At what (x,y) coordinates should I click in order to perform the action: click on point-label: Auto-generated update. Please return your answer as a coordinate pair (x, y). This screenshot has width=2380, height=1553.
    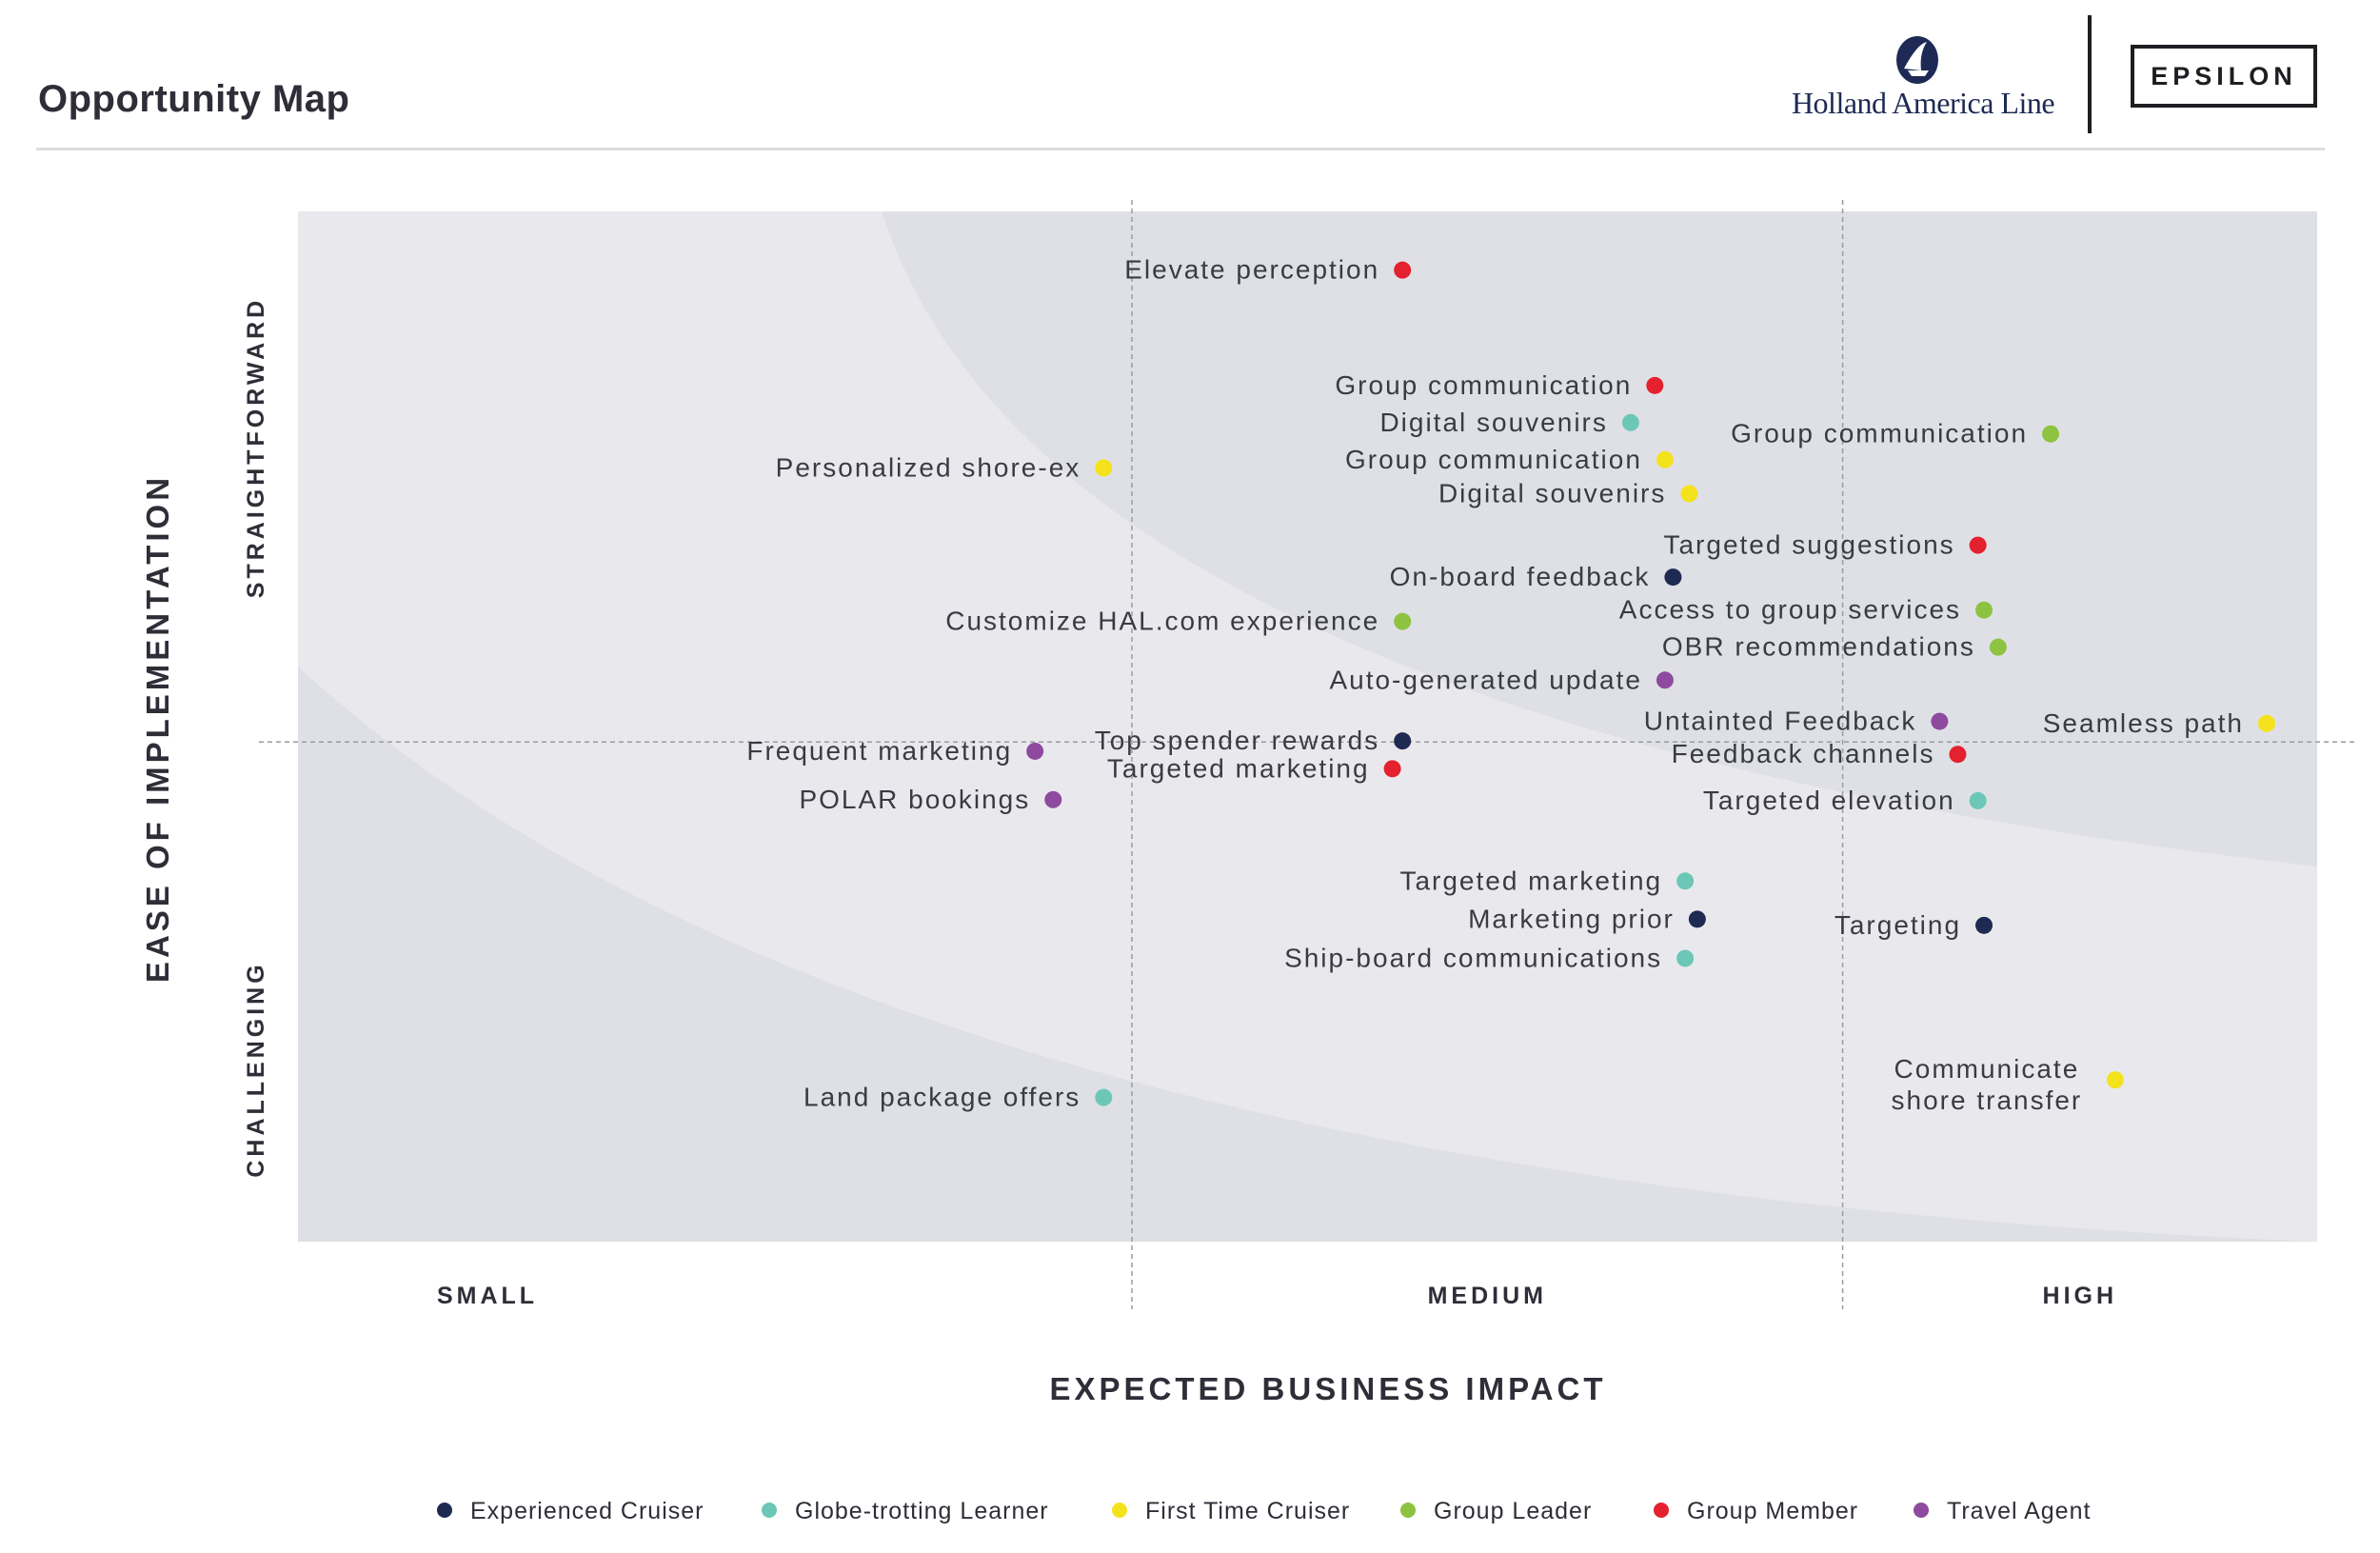
    Looking at the image, I should click on (1485, 679).